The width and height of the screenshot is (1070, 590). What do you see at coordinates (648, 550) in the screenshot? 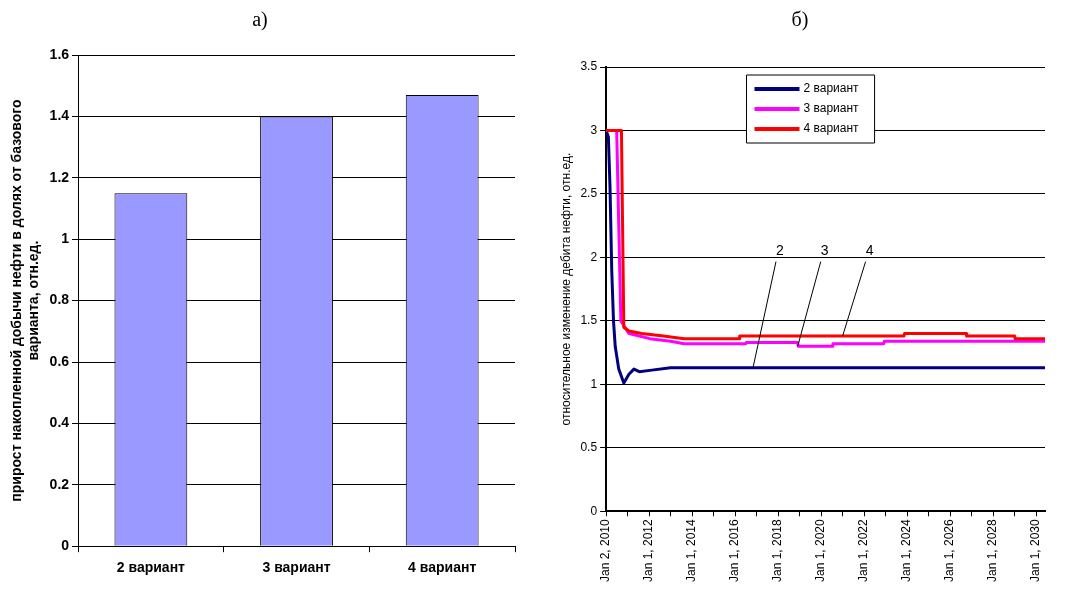
I see `x-tick-label: Jan 1, 2012` at bounding box center [648, 550].